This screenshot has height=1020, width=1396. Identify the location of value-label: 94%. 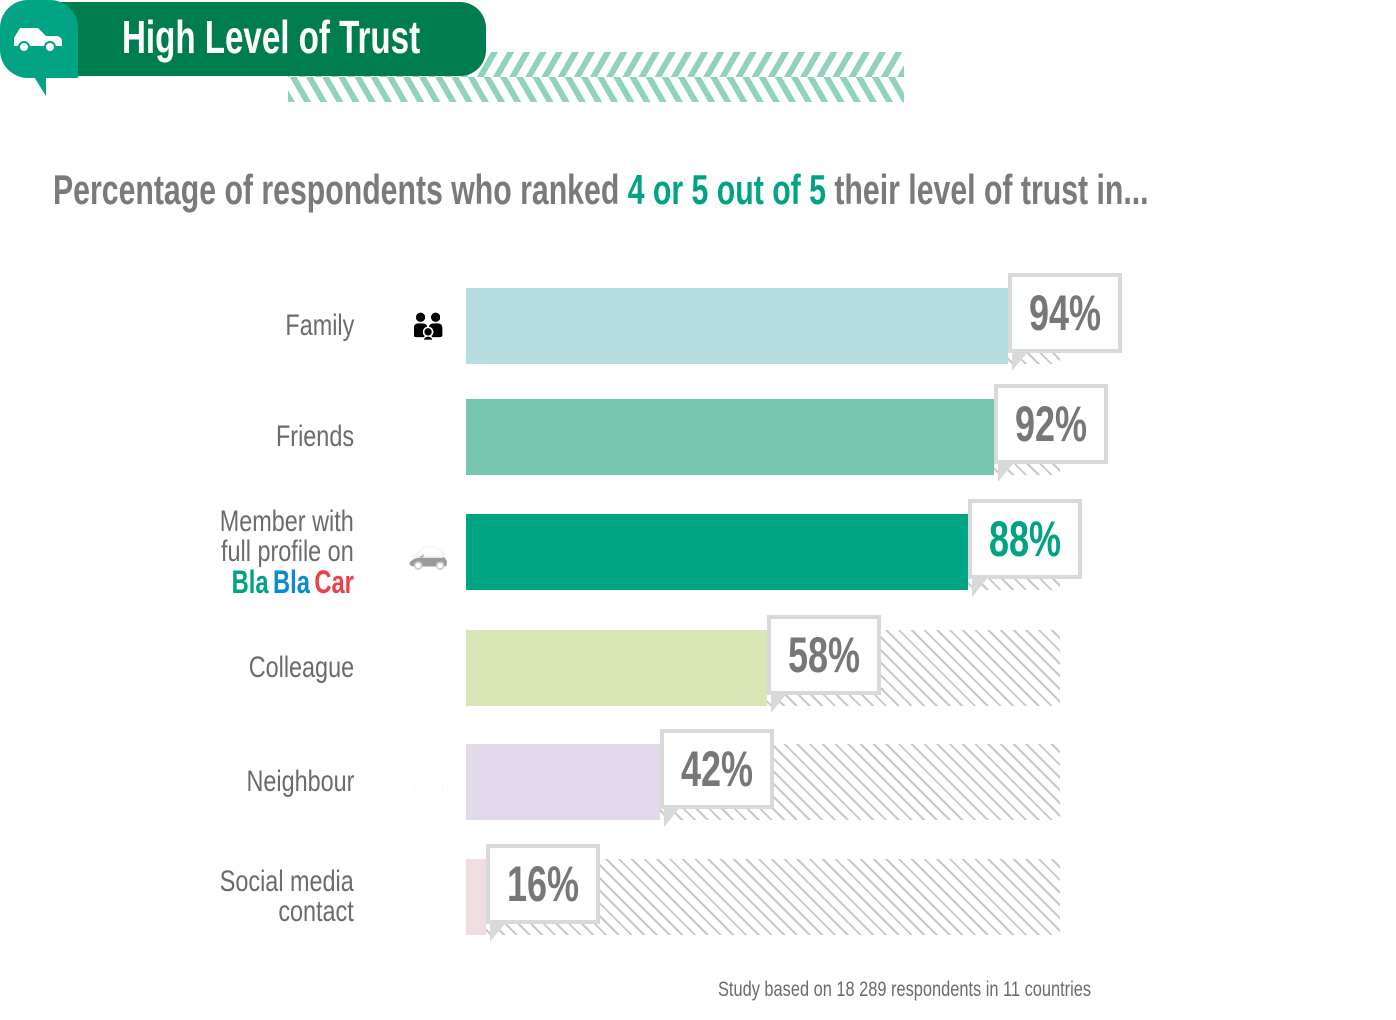
(1064, 313).